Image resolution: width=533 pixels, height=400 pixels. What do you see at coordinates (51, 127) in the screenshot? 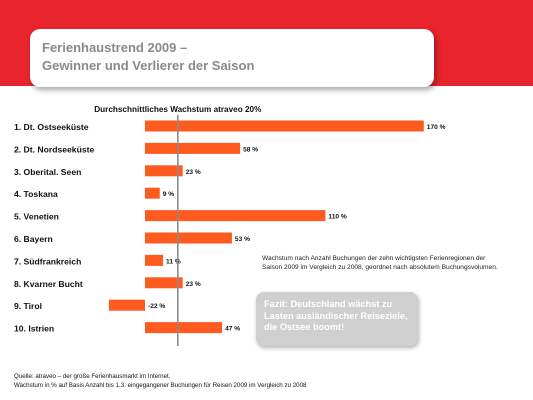
I see `category-label: 1. Dt. Ostseeküste` at bounding box center [51, 127].